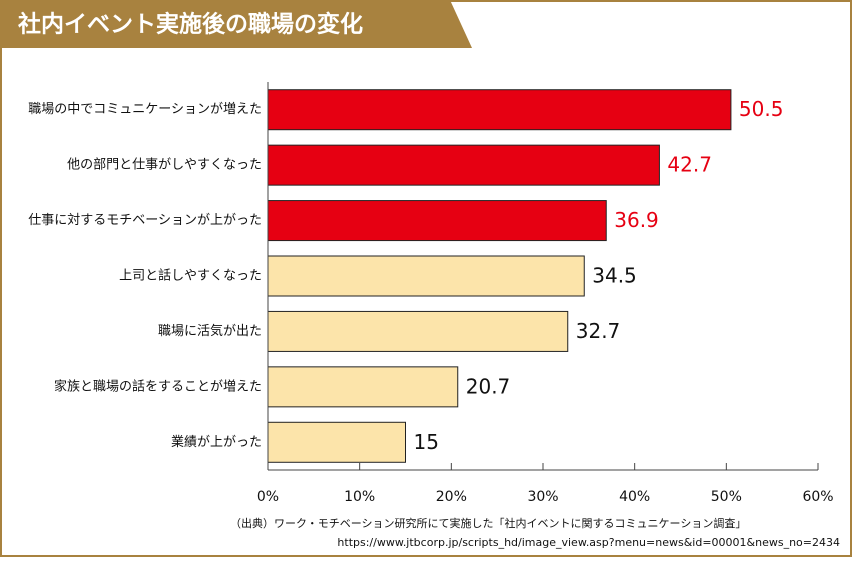 The height and width of the screenshot is (561, 852). Describe the element at coordinates (426, 442) in the screenshot. I see `value-label: 15` at that location.